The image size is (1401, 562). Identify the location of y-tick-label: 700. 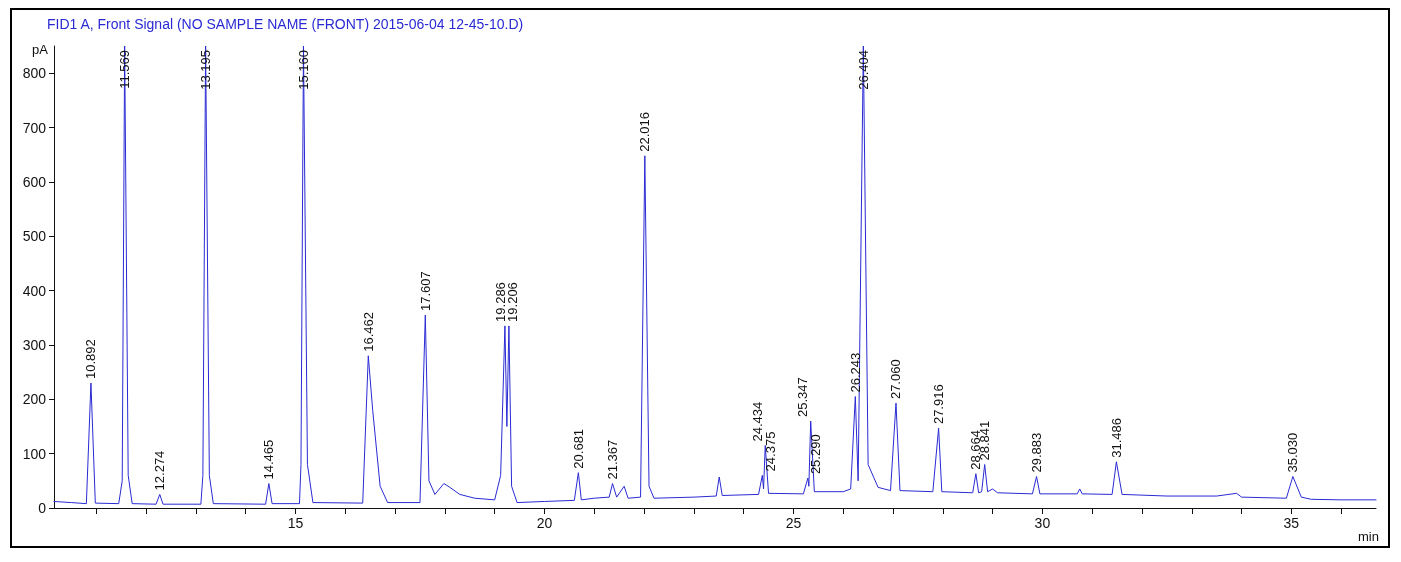
(34, 127).